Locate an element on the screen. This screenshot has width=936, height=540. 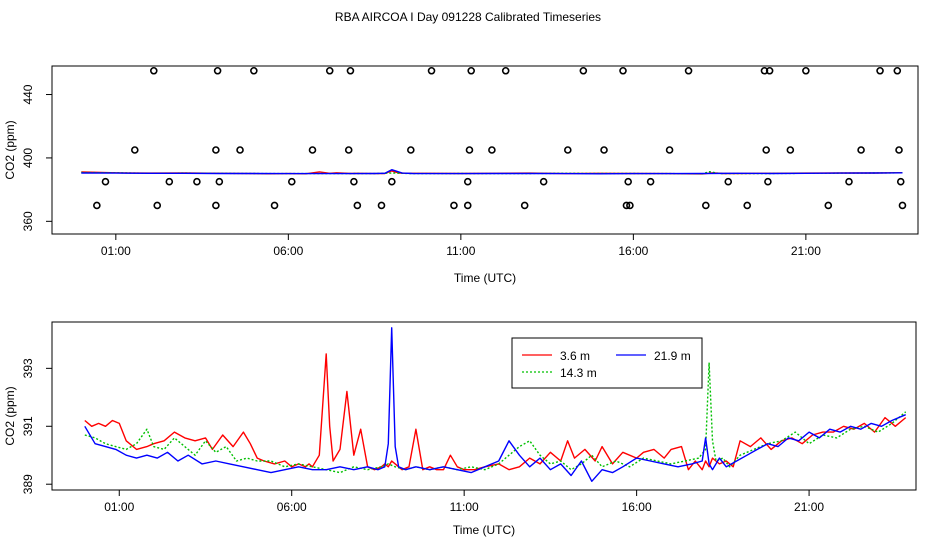
legend-box is located at coordinates (607, 363).